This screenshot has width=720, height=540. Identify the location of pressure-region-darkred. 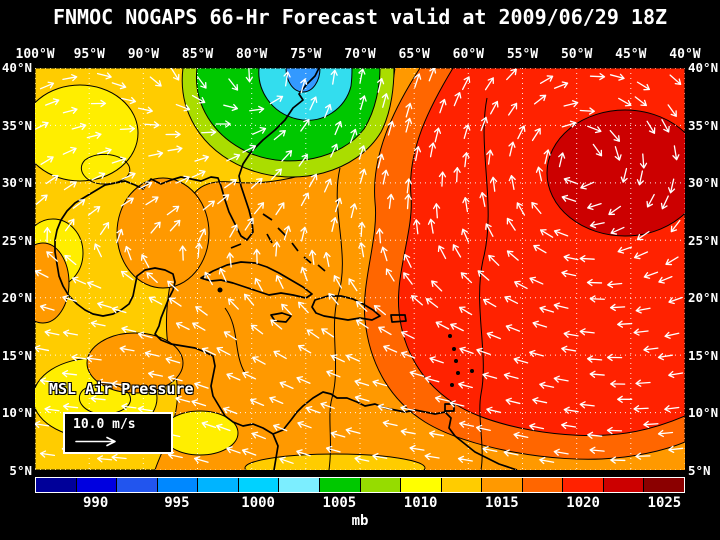
(615, 173).